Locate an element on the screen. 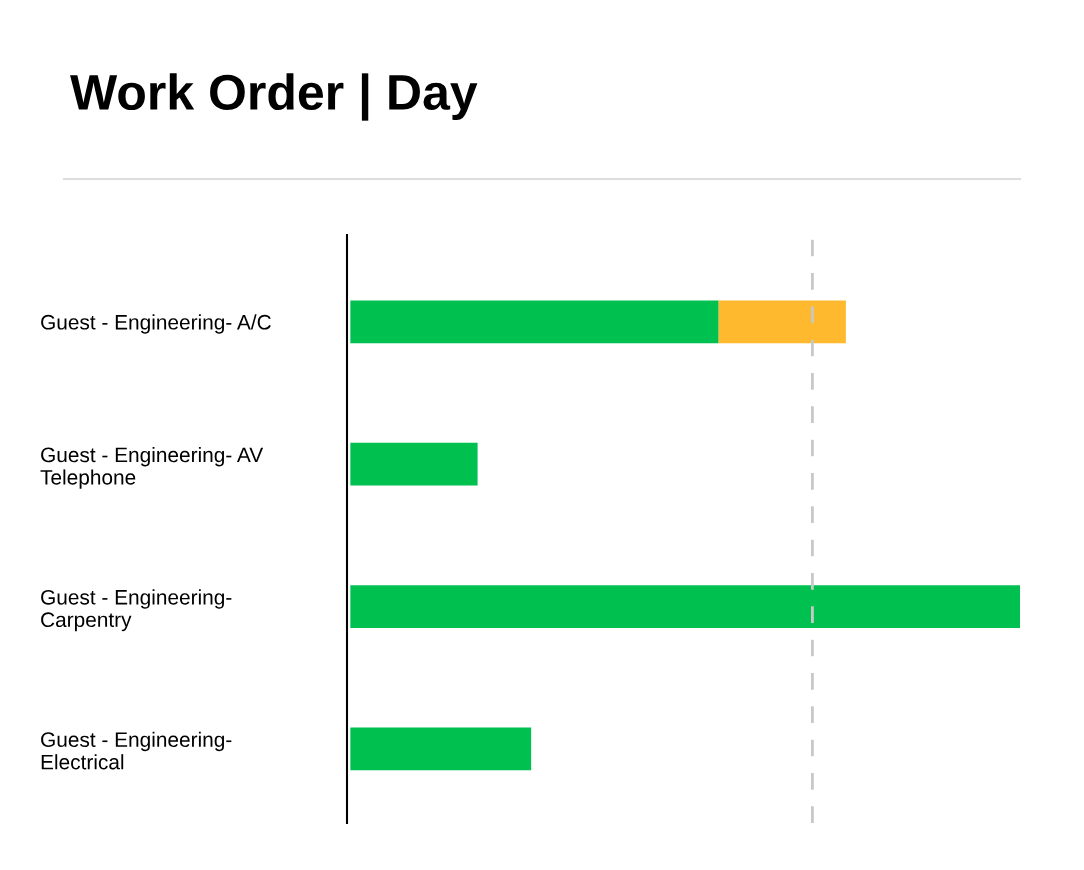  y-tick-label: Guest - Engineering- Carpentry is located at coordinates (136, 610).